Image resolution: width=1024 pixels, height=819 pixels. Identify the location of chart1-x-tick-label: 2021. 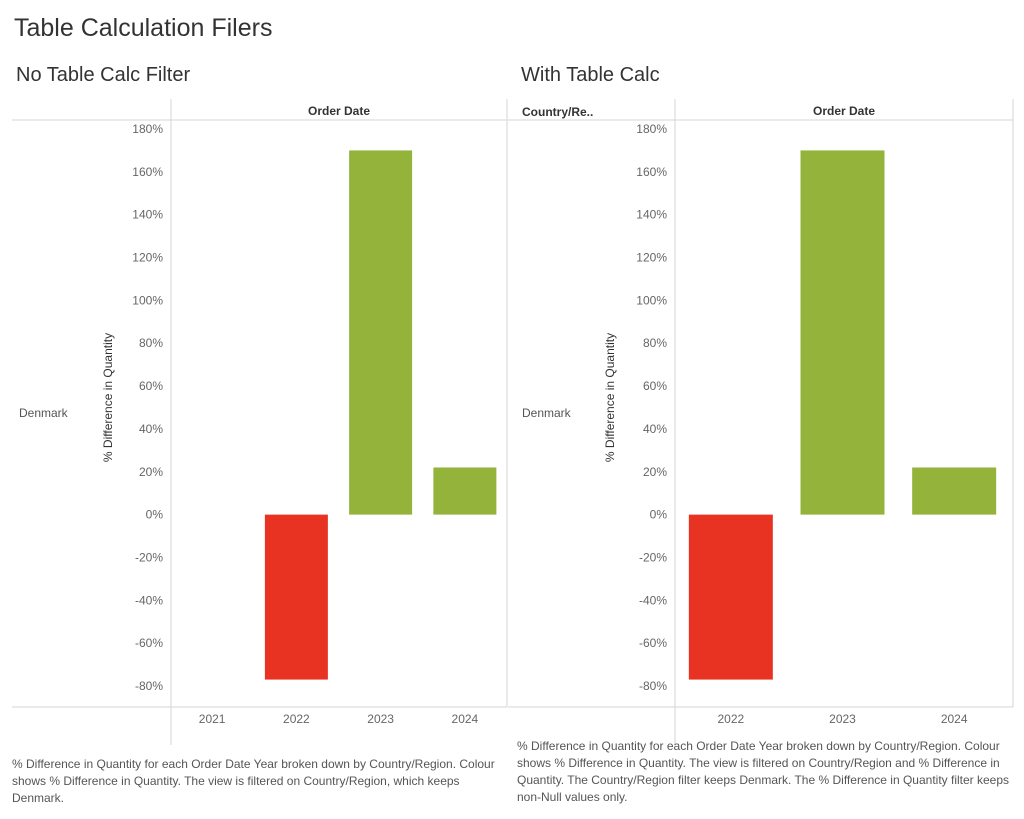
(212, 719).